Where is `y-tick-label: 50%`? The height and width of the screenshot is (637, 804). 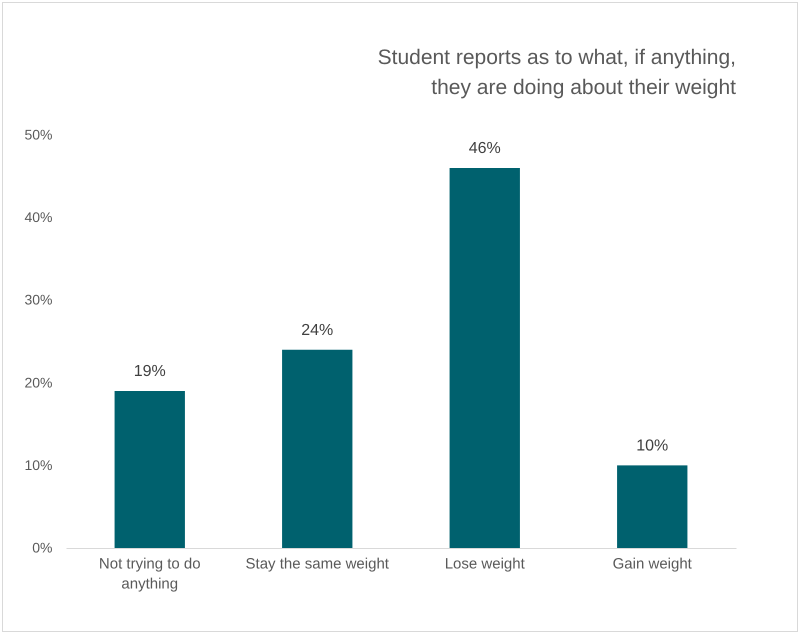
y-tick-label: 50% is located at coordinates (38, 134).